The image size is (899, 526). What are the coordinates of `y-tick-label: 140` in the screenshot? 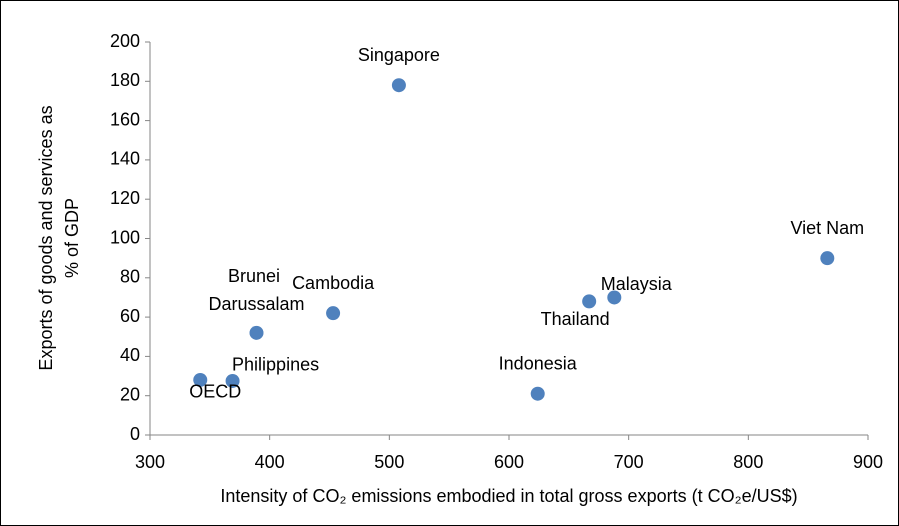 It's located at (125, 159).